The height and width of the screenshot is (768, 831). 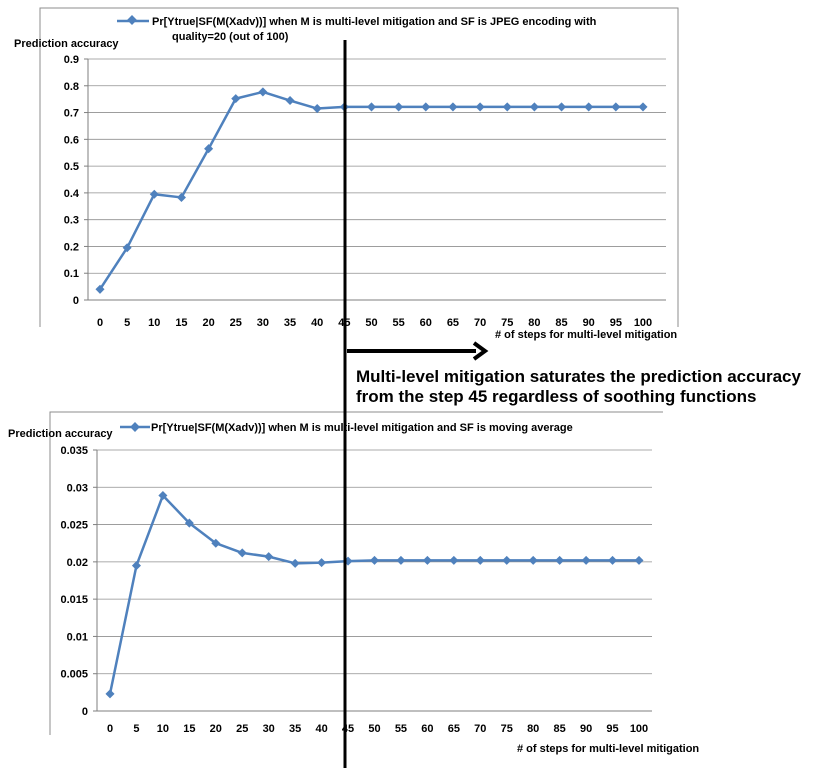 What do you see at coordinates (480, 323) in the screenshot?
I see `x-tick-label: 70` at bounding box center [480, 323].